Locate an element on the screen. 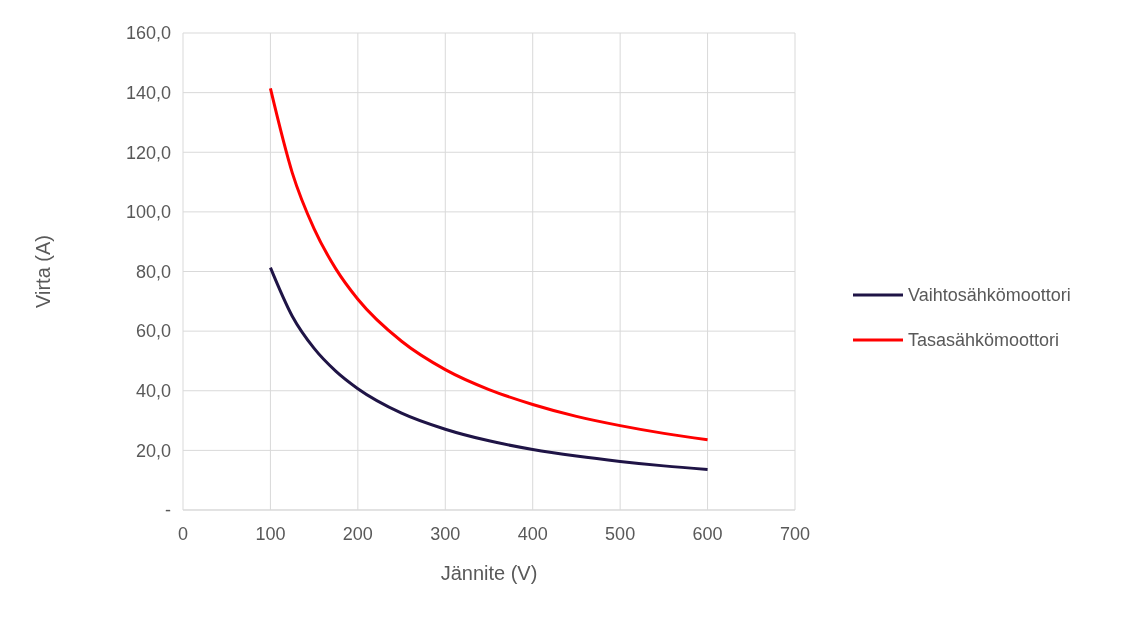  x-tick-label: 400 is located at coordinates (532, 534).